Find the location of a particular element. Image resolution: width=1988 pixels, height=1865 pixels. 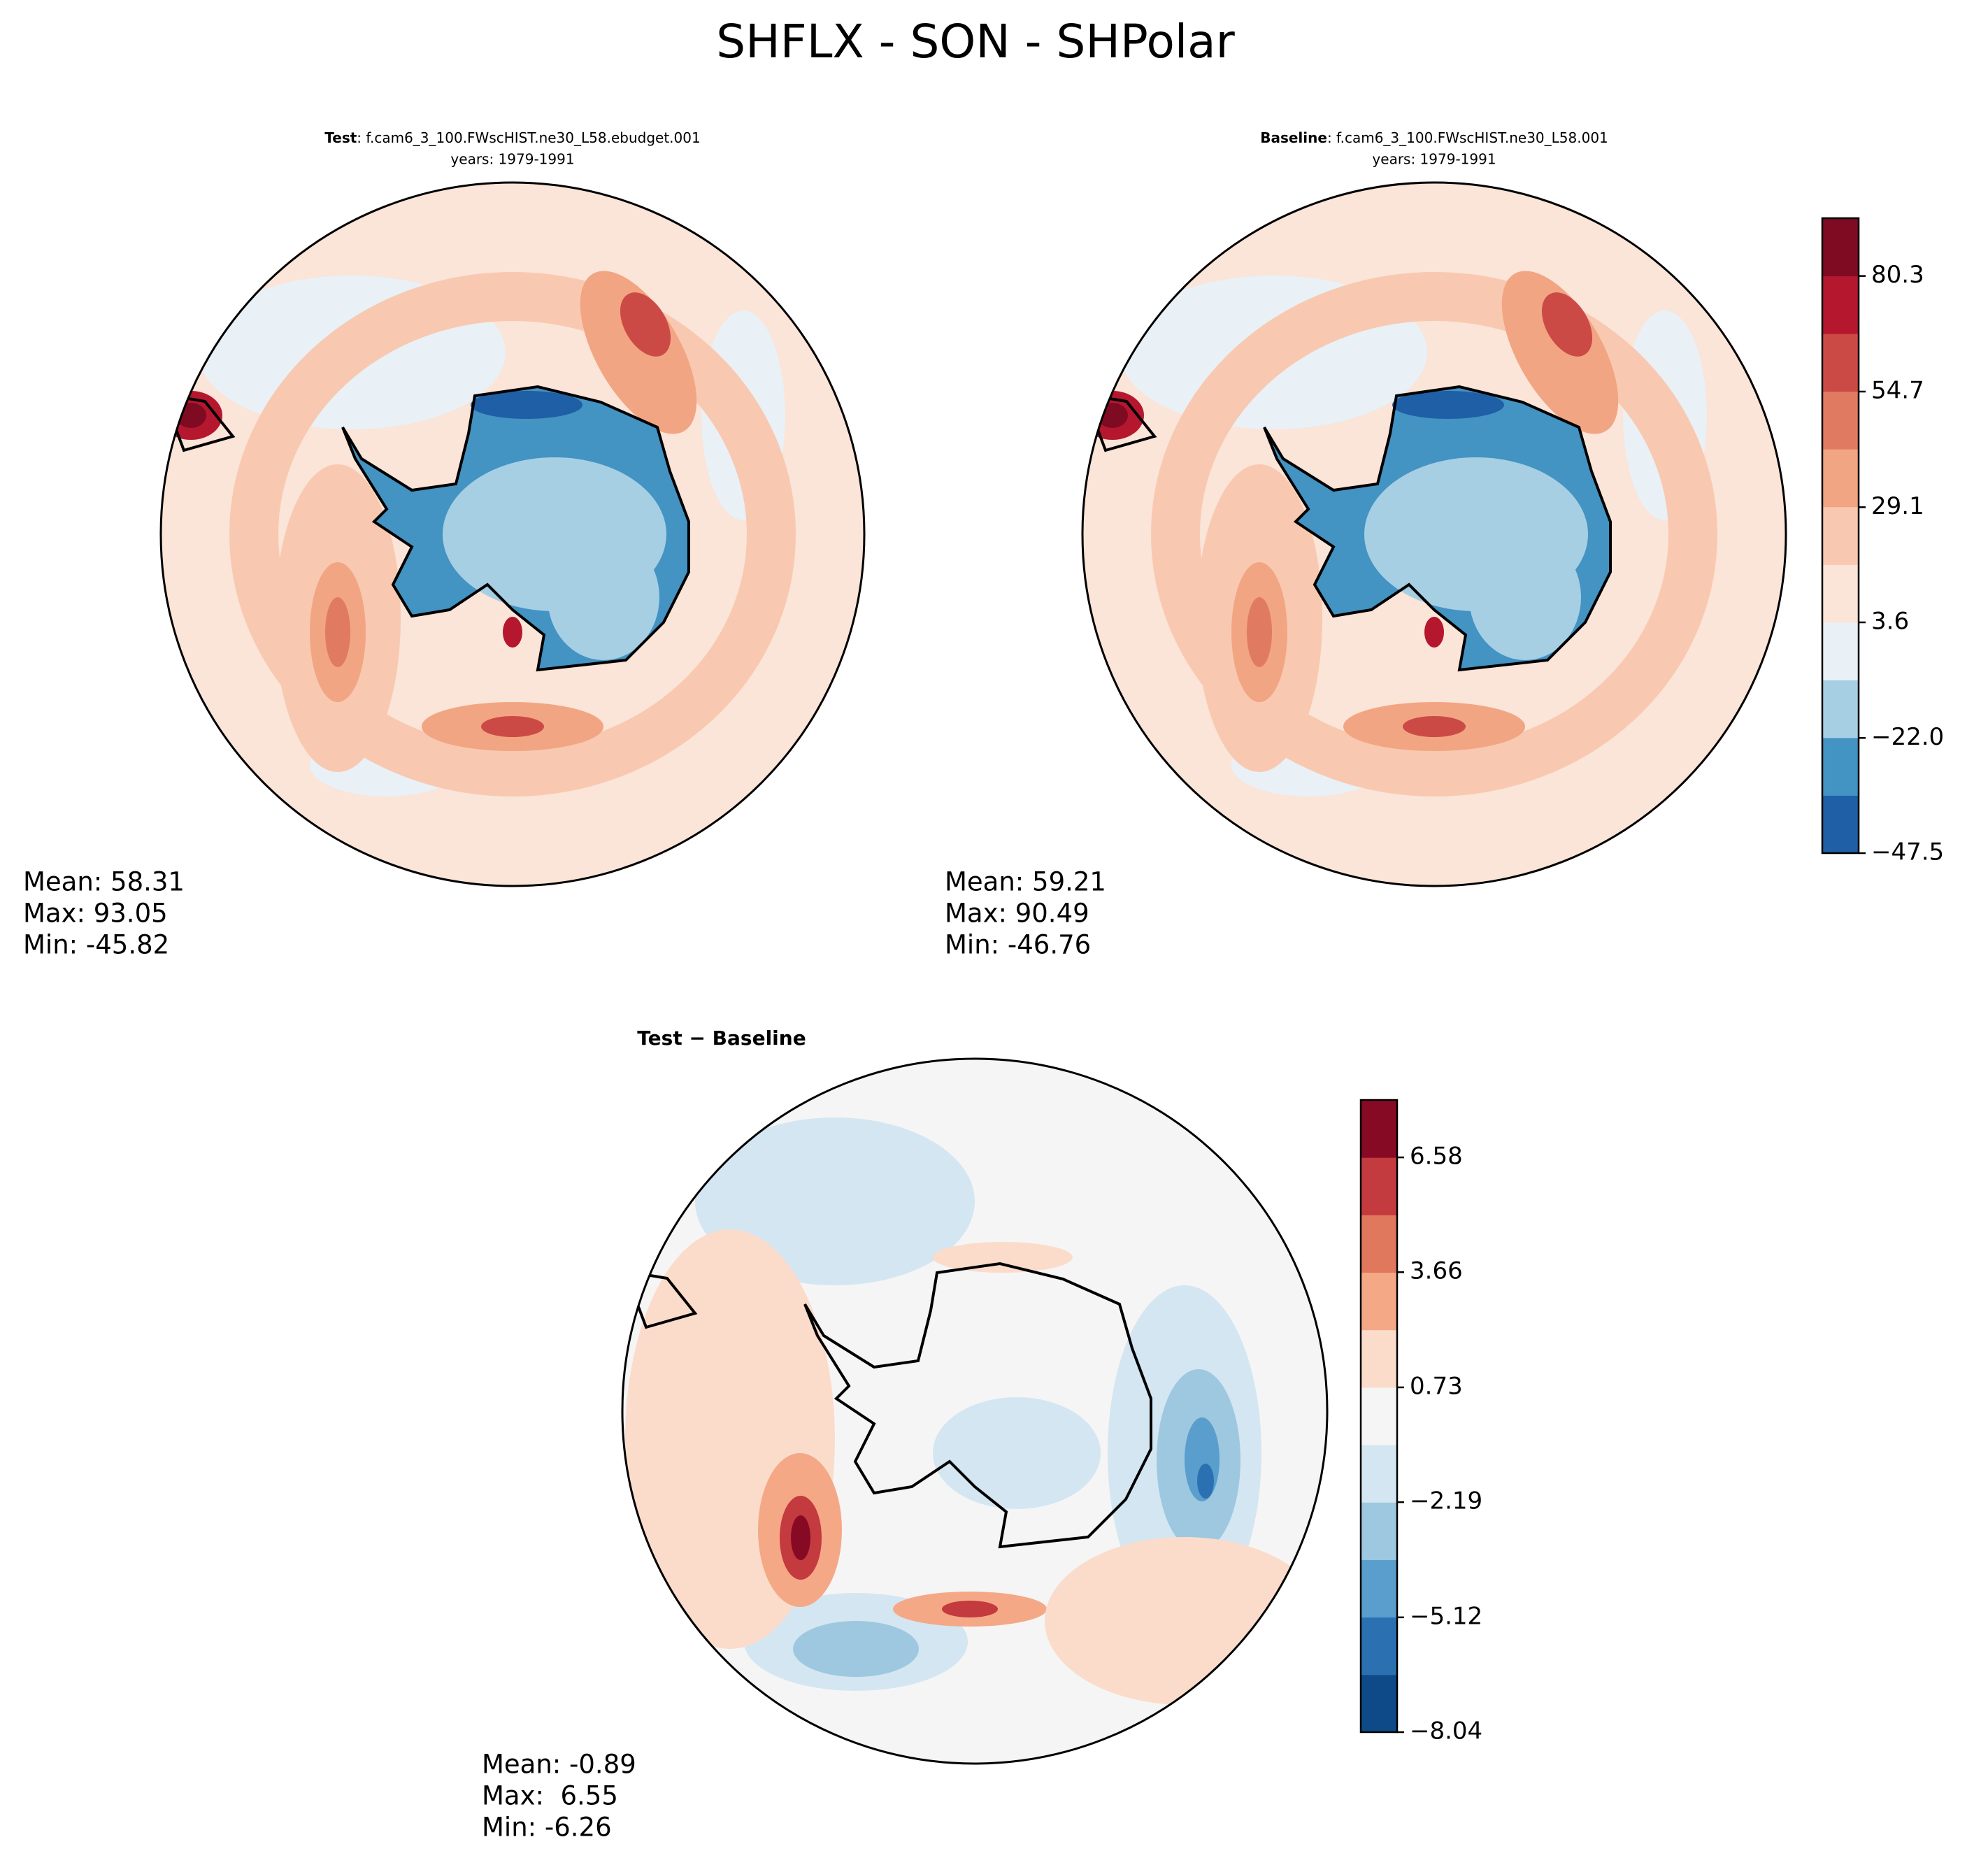

colorbar-tick-label: 29.1 is located at coordinates (1897, 506).